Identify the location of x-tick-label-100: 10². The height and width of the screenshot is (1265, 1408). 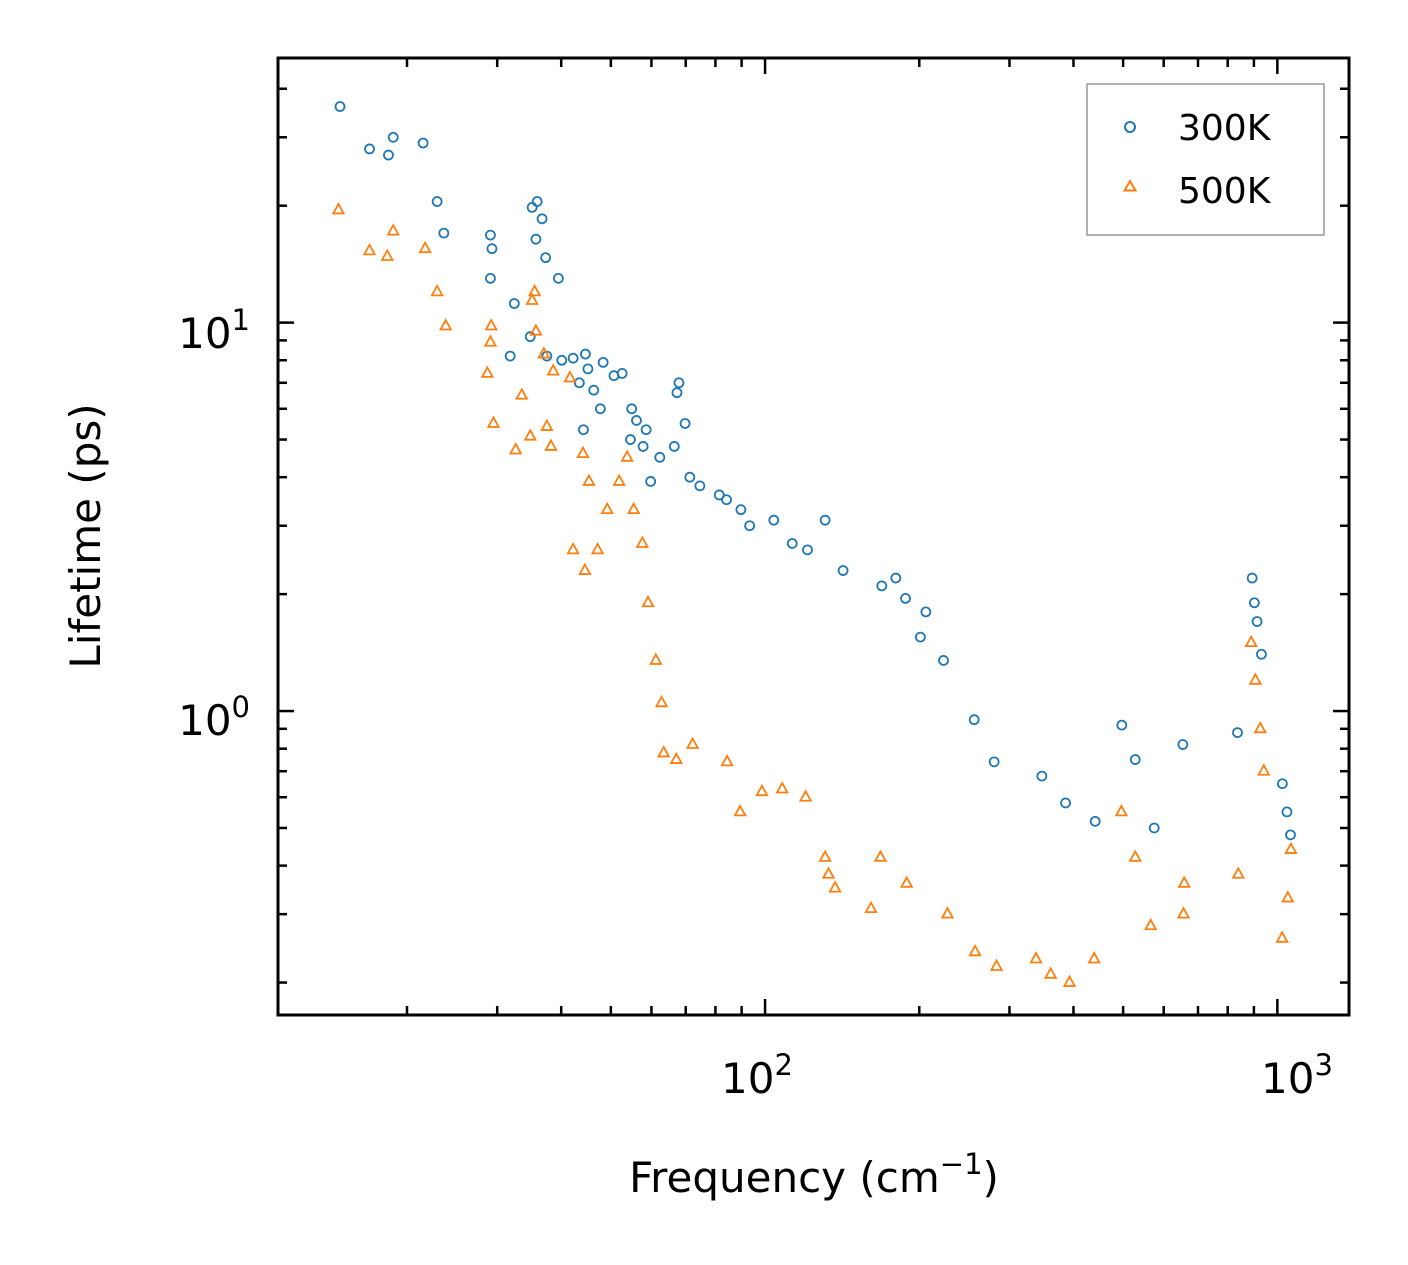
(757, 1075).